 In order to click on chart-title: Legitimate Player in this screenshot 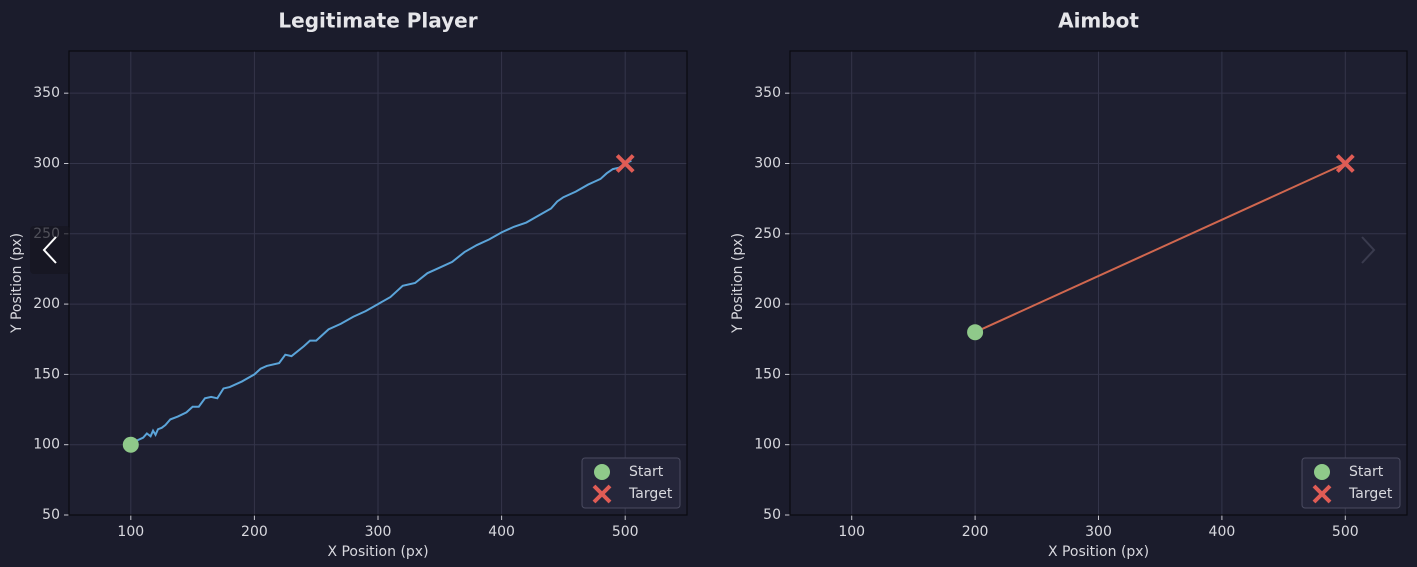, I will do `click(377, 21)`.